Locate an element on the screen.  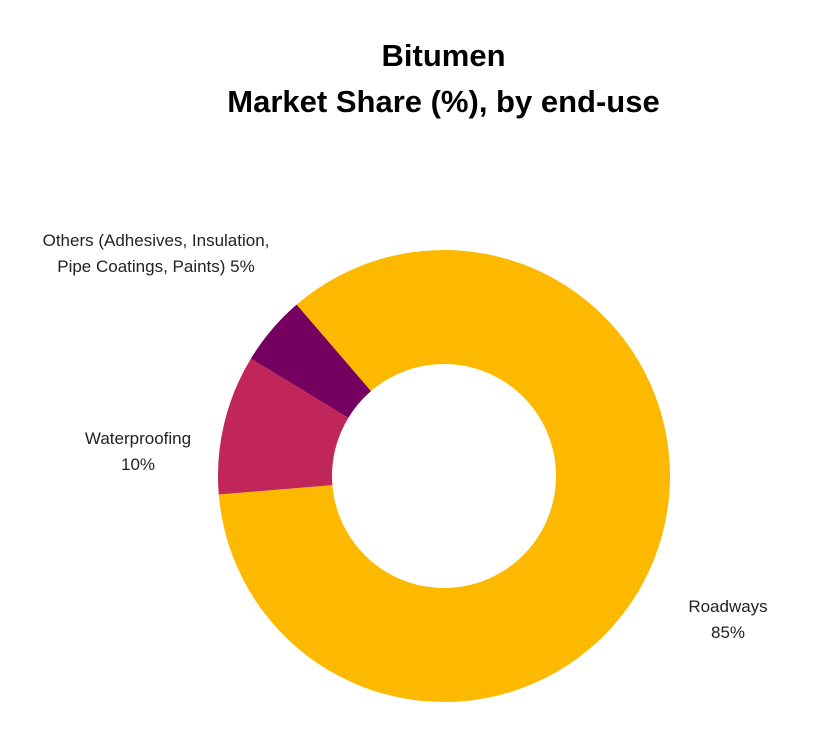
chart-title: Bitumen is located at coordinates (443, 55).